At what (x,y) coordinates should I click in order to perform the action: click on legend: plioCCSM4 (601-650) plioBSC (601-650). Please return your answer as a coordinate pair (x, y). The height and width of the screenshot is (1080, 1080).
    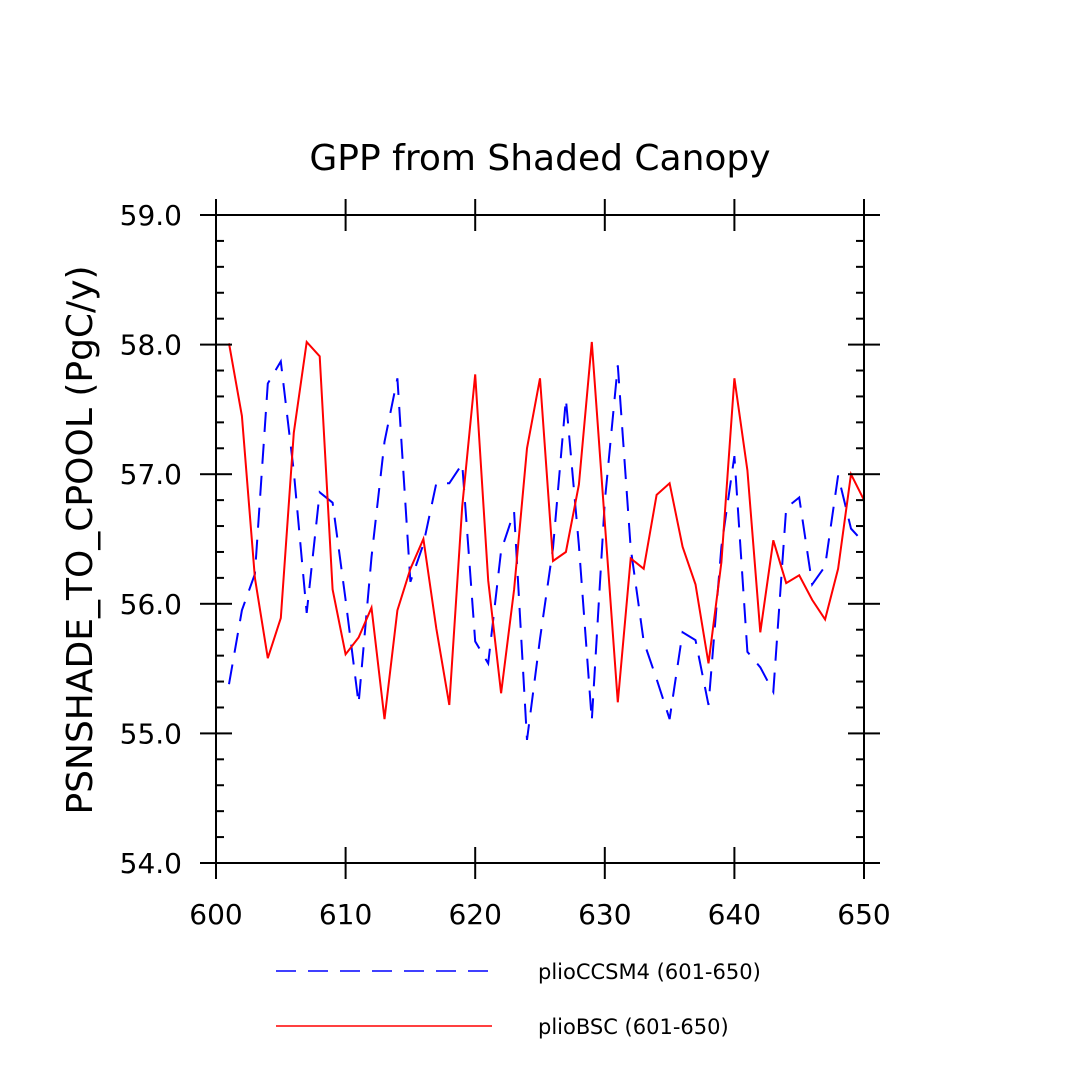
    Looking at the image, I should click on (518, 999).